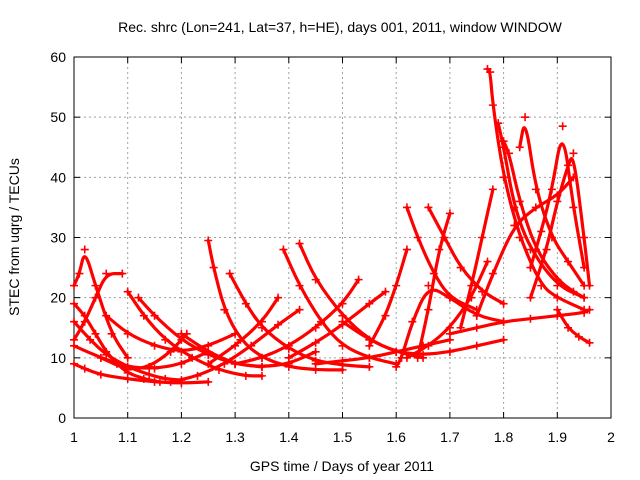 The image size is (640, 480). What do you see at coordinates (289, 437) in the screenshot?
I see `x-tick-label: 1.4` at bounding box center [289, 437].